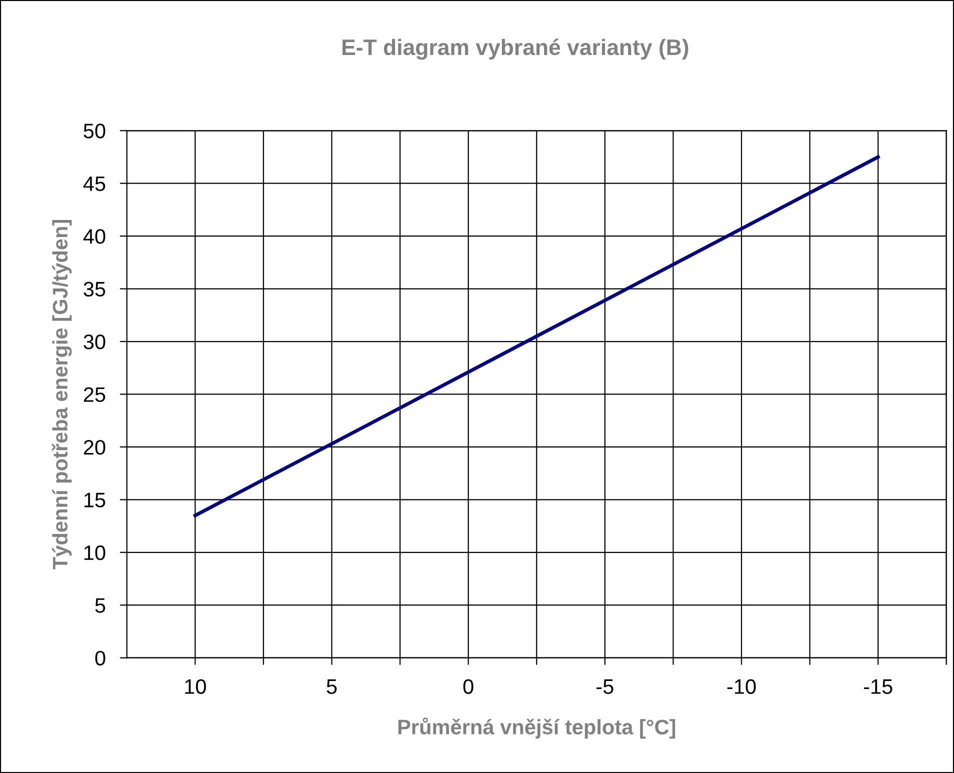 The image size is (954, 773). What do you see at coordinates (195, 686) in the screenshot?
I see `x-tick-label: 10` at bounding box center [195, 686].